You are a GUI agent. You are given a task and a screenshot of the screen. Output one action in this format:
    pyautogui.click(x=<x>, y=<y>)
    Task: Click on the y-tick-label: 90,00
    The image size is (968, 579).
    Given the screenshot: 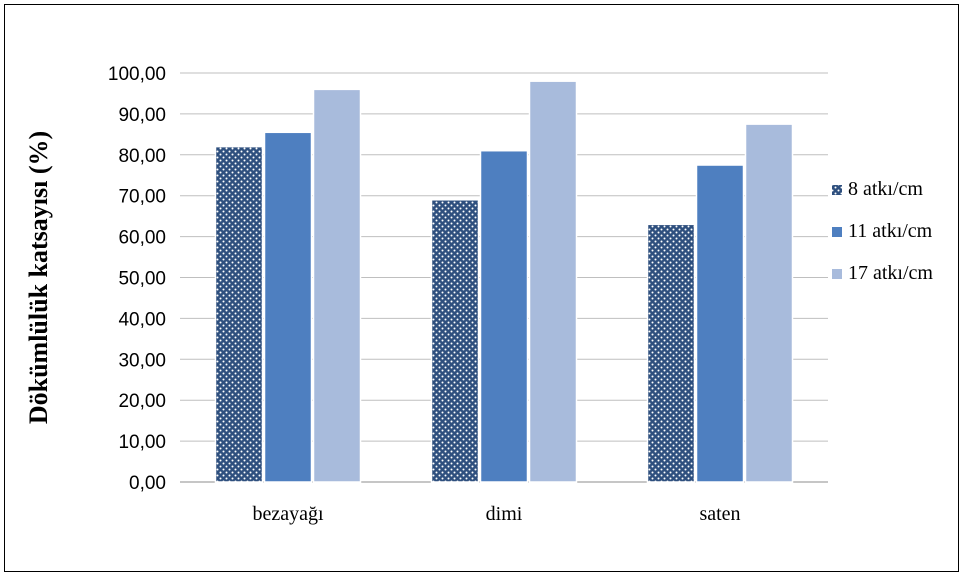 What is the action you would take?
    pyautogui.click(x=142, y=115)
    